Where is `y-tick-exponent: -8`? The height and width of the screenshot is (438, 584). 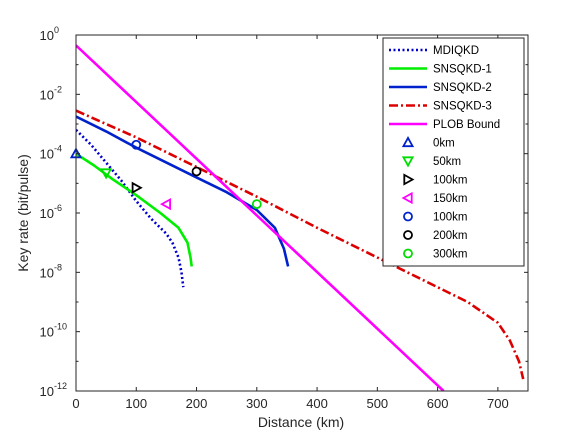
y-tick-exponent: -8 is located at coordinates (58, 267).